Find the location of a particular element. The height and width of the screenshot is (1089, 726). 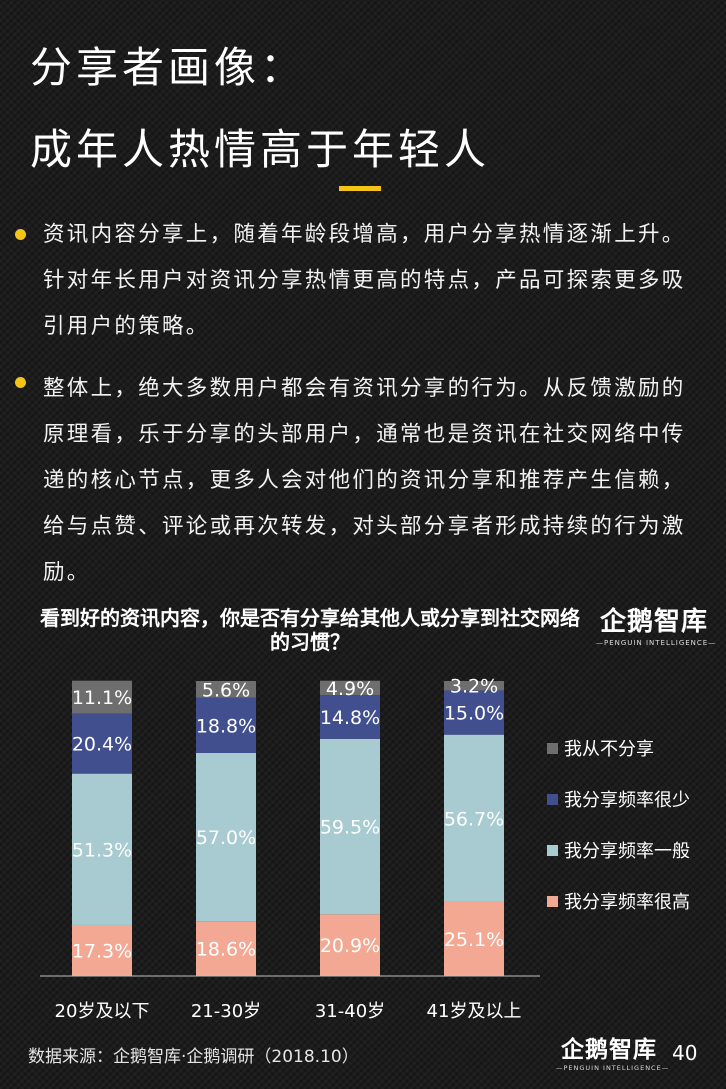

data-label: 4.9% is located at coordinates (350, 689).